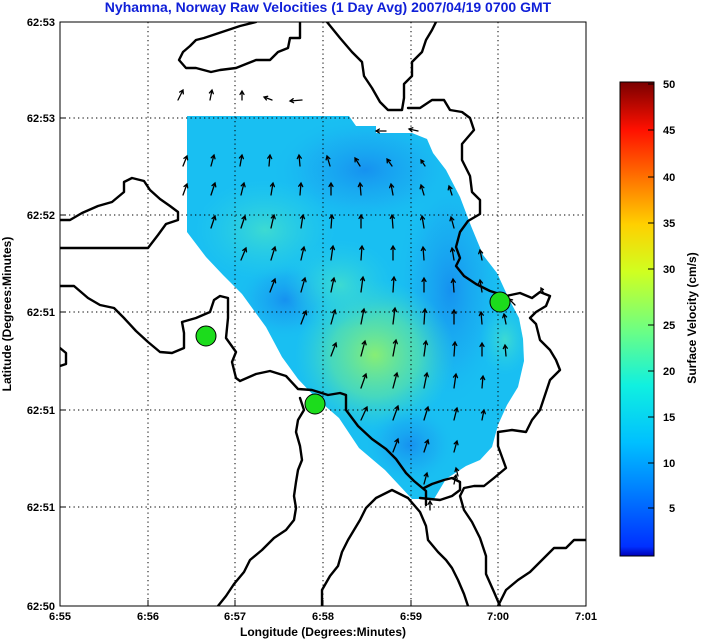  What do you see at coordinates (206, 336) in the screenshot?
I see `station-west-marker` at bounding box center [206, 336].